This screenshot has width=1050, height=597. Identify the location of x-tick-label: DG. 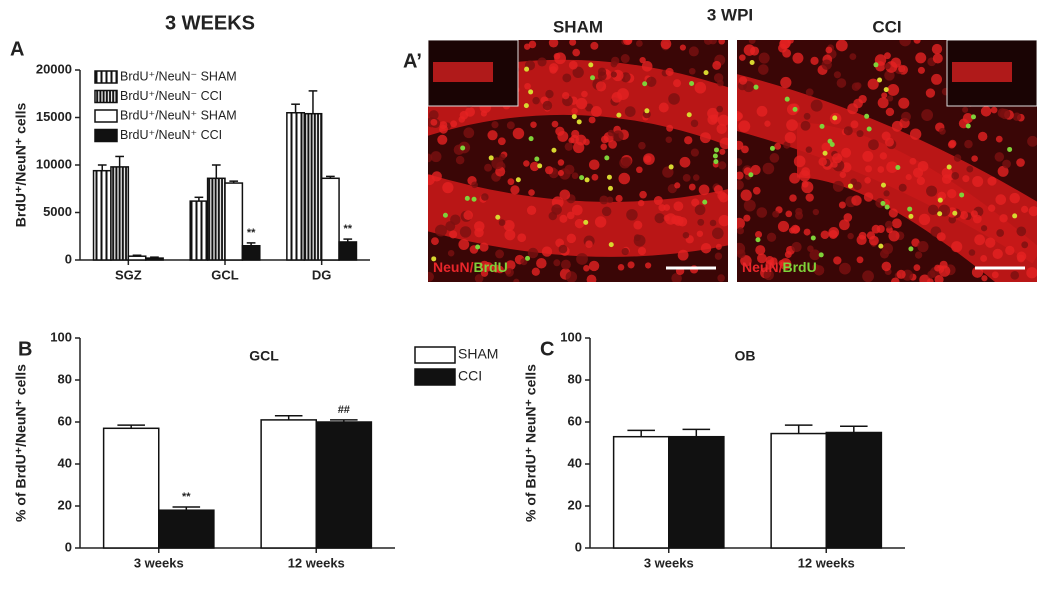
(322, 274).